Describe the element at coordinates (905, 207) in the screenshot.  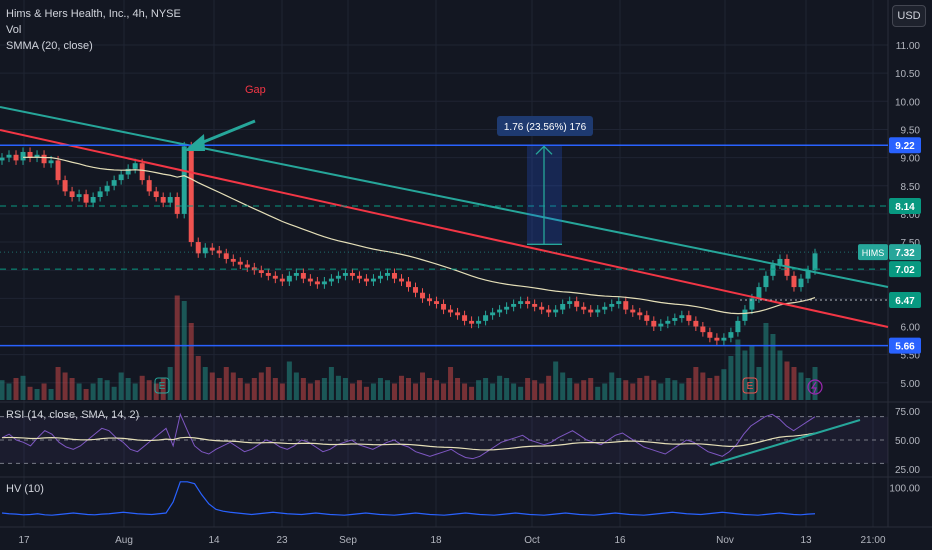
I see `price-tag-label: 8.14` at that location.